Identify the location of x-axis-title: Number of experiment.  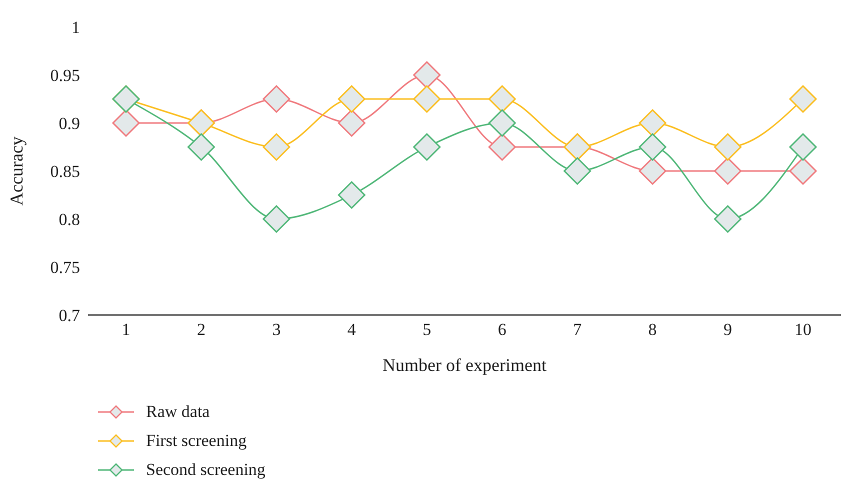
(464, 365).